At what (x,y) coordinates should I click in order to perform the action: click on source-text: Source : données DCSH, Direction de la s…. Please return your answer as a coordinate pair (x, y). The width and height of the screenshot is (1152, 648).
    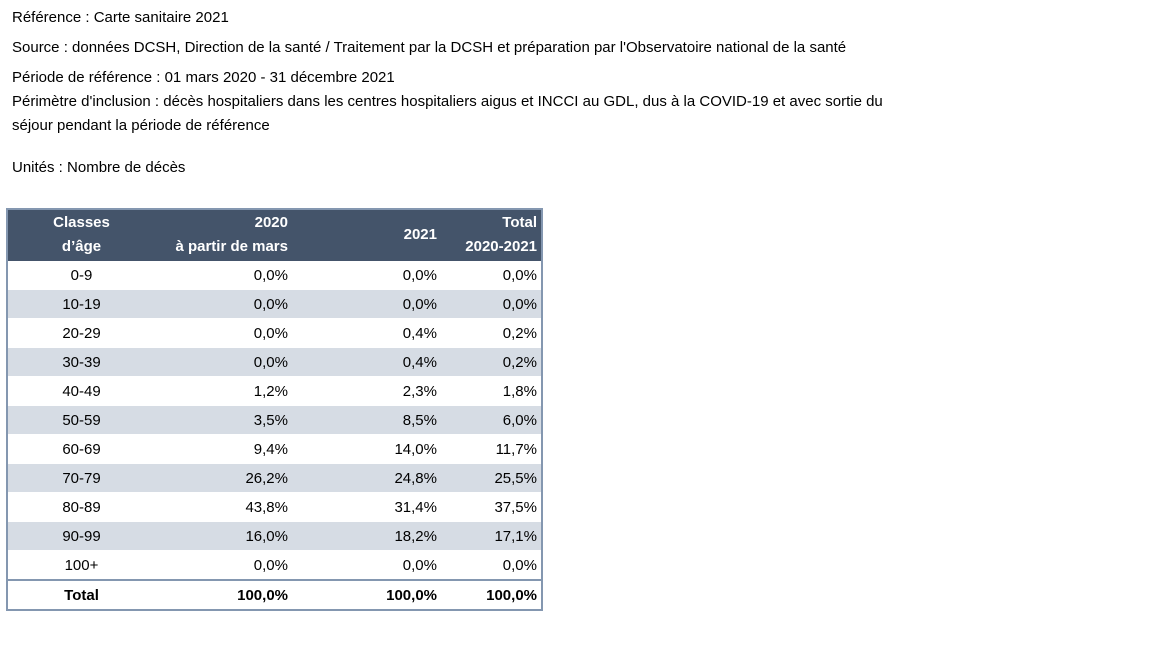
    Looking at the image, I should click on (429, 47).